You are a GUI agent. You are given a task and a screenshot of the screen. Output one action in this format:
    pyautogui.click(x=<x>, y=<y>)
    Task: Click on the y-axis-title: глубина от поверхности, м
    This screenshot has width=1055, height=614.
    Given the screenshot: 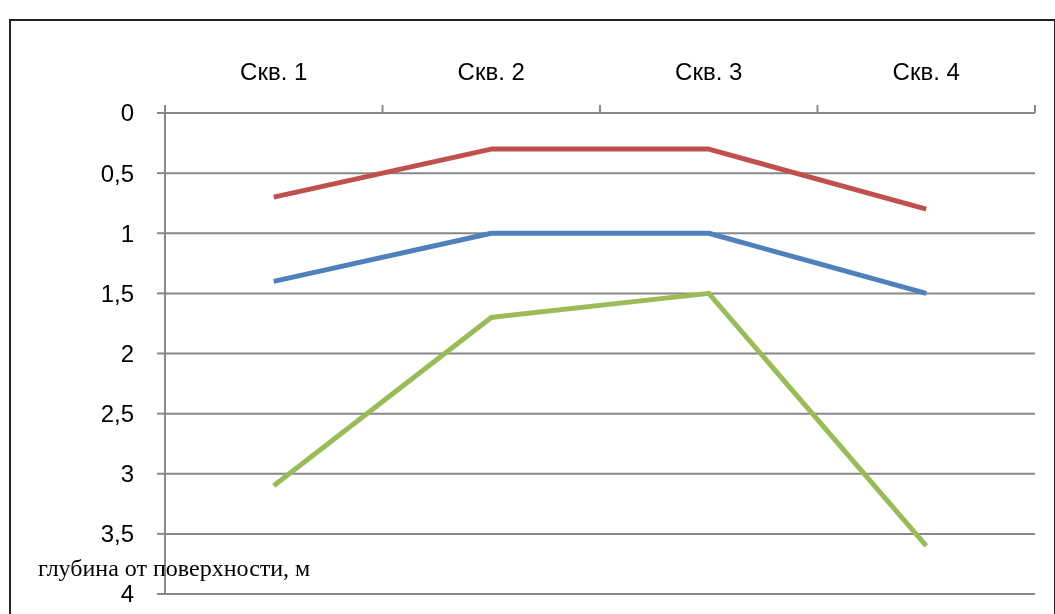 What is the action you would take?
    pyautogui.click(x=174, y=568)
    